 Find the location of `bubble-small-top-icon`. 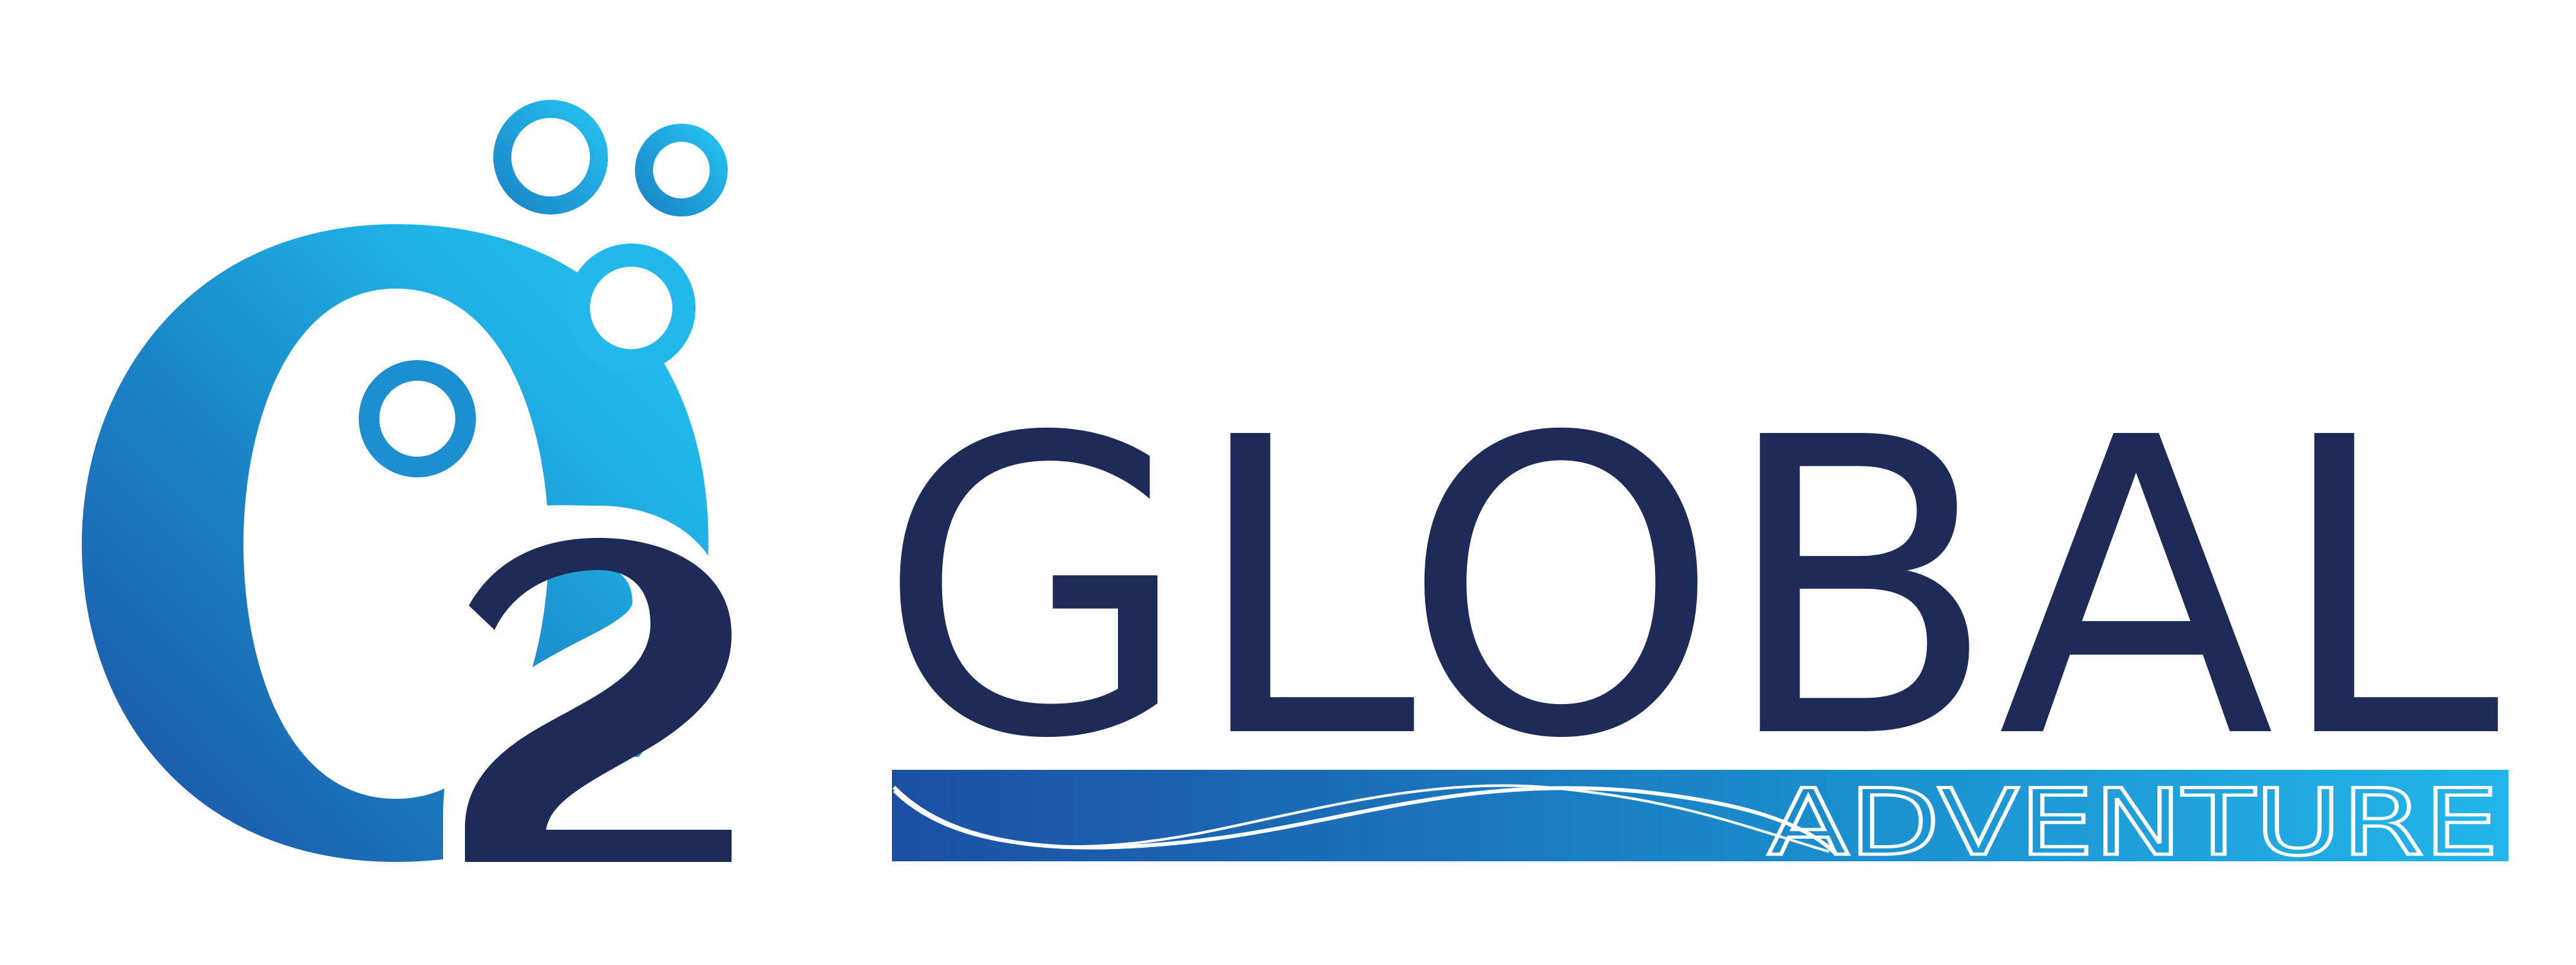

bubble-small-top-icon is located at coordinates (682, 170).